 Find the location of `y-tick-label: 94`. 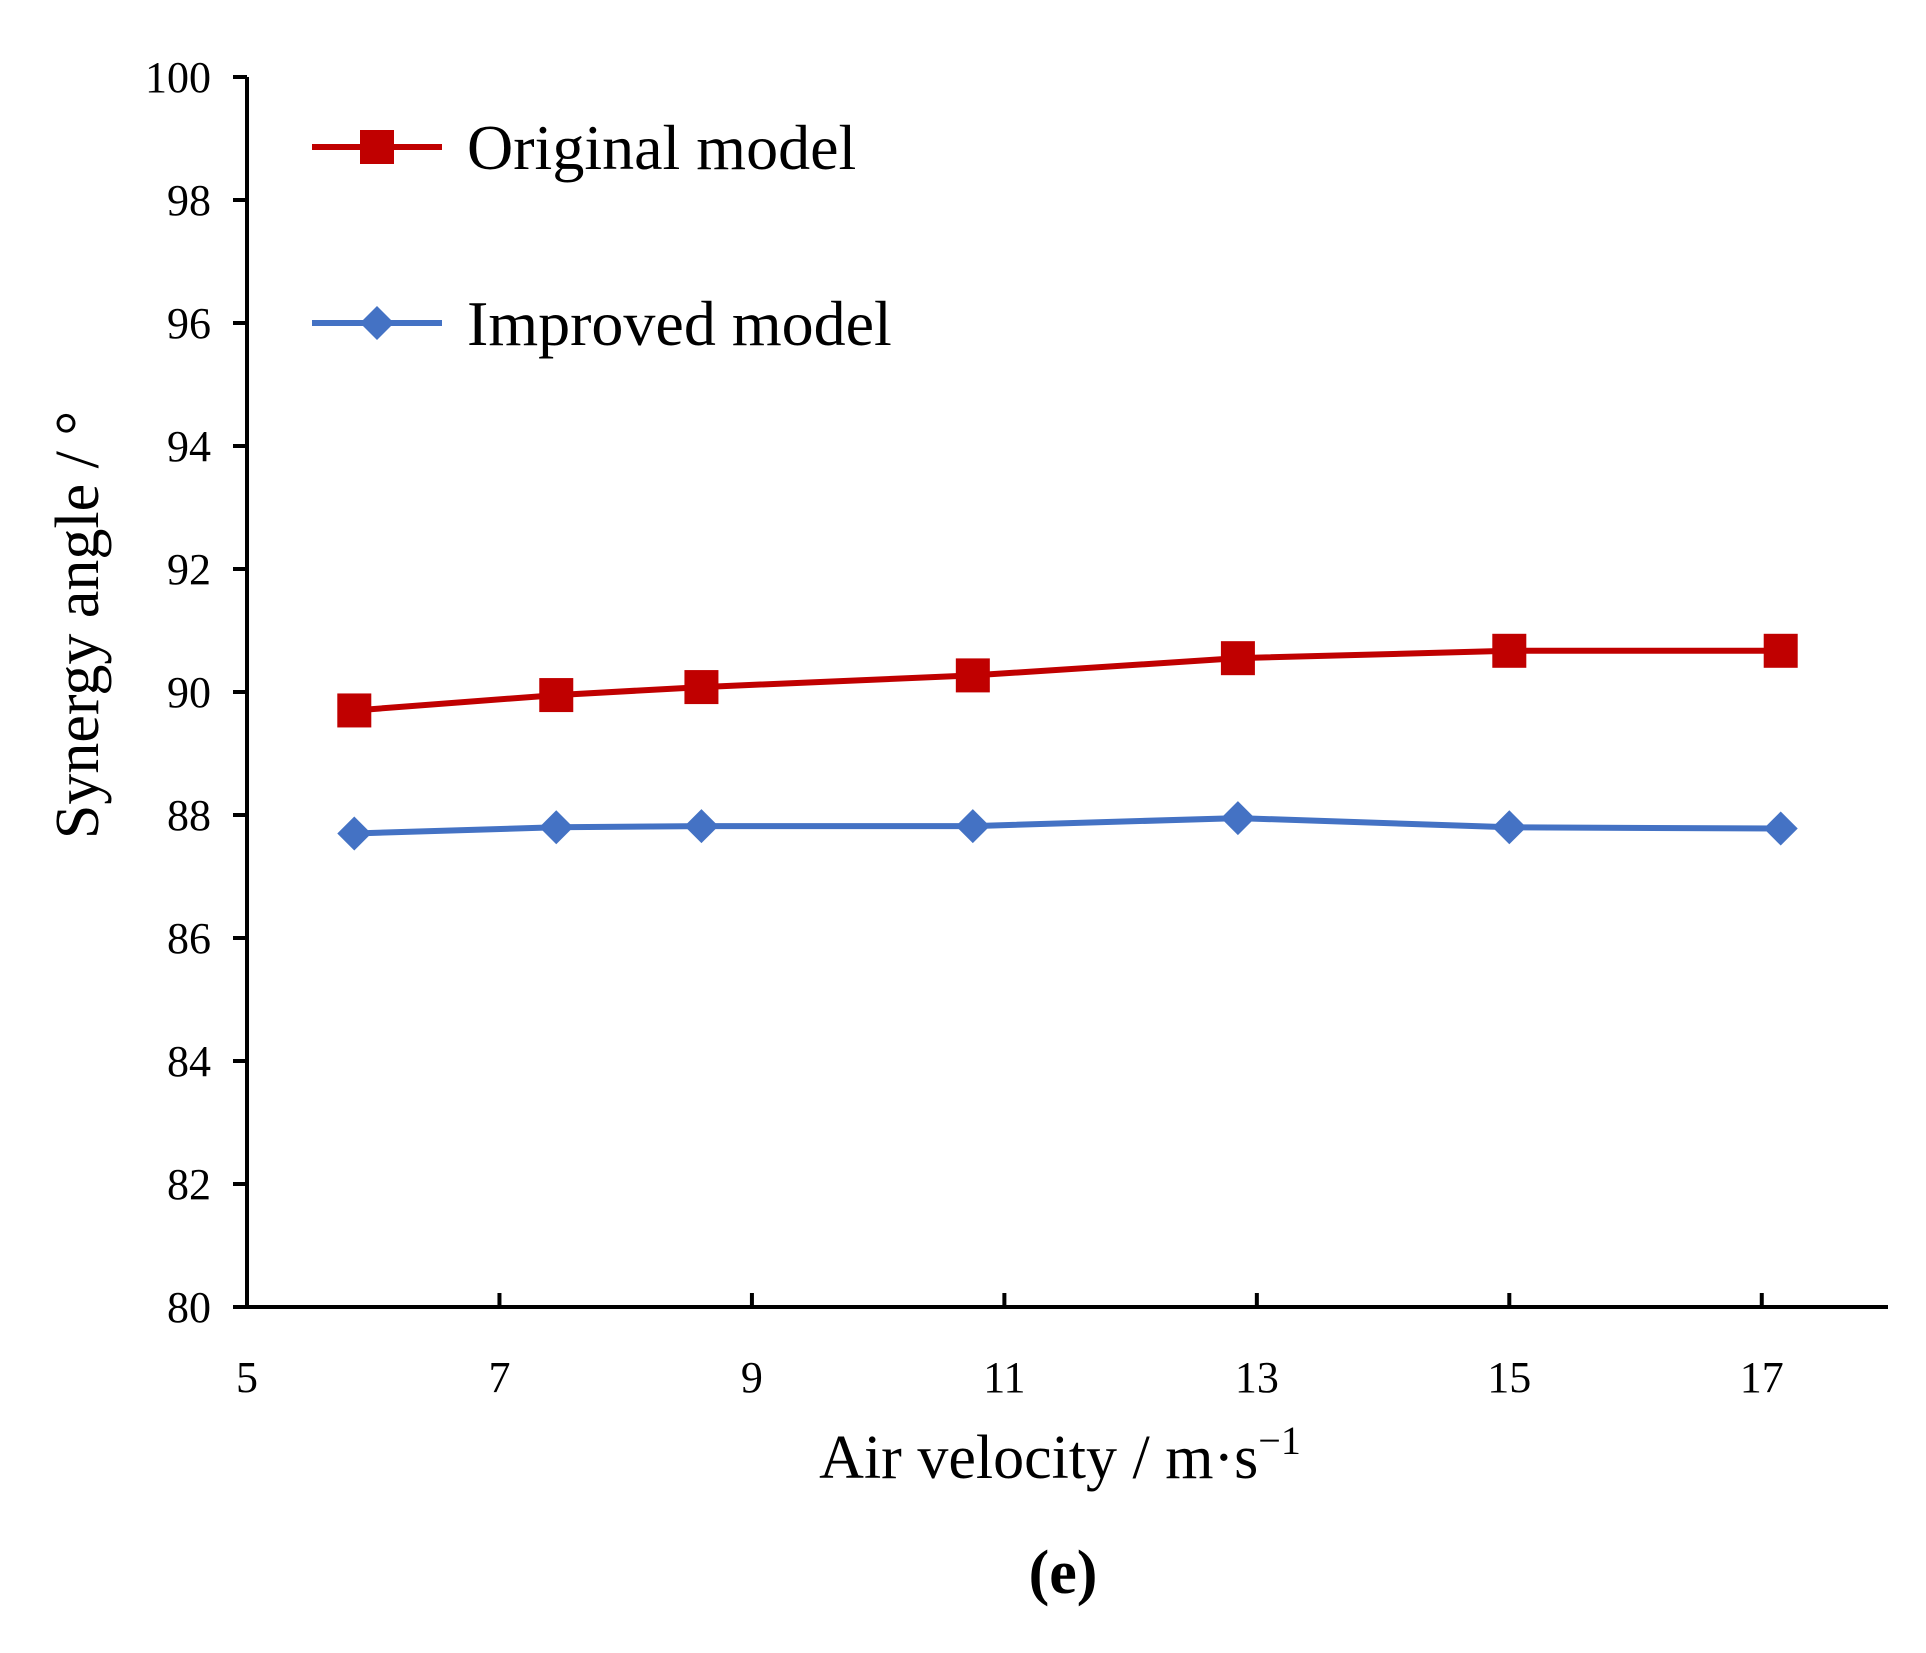

y-tick-label: 94 is located at coordinates (189, 446).